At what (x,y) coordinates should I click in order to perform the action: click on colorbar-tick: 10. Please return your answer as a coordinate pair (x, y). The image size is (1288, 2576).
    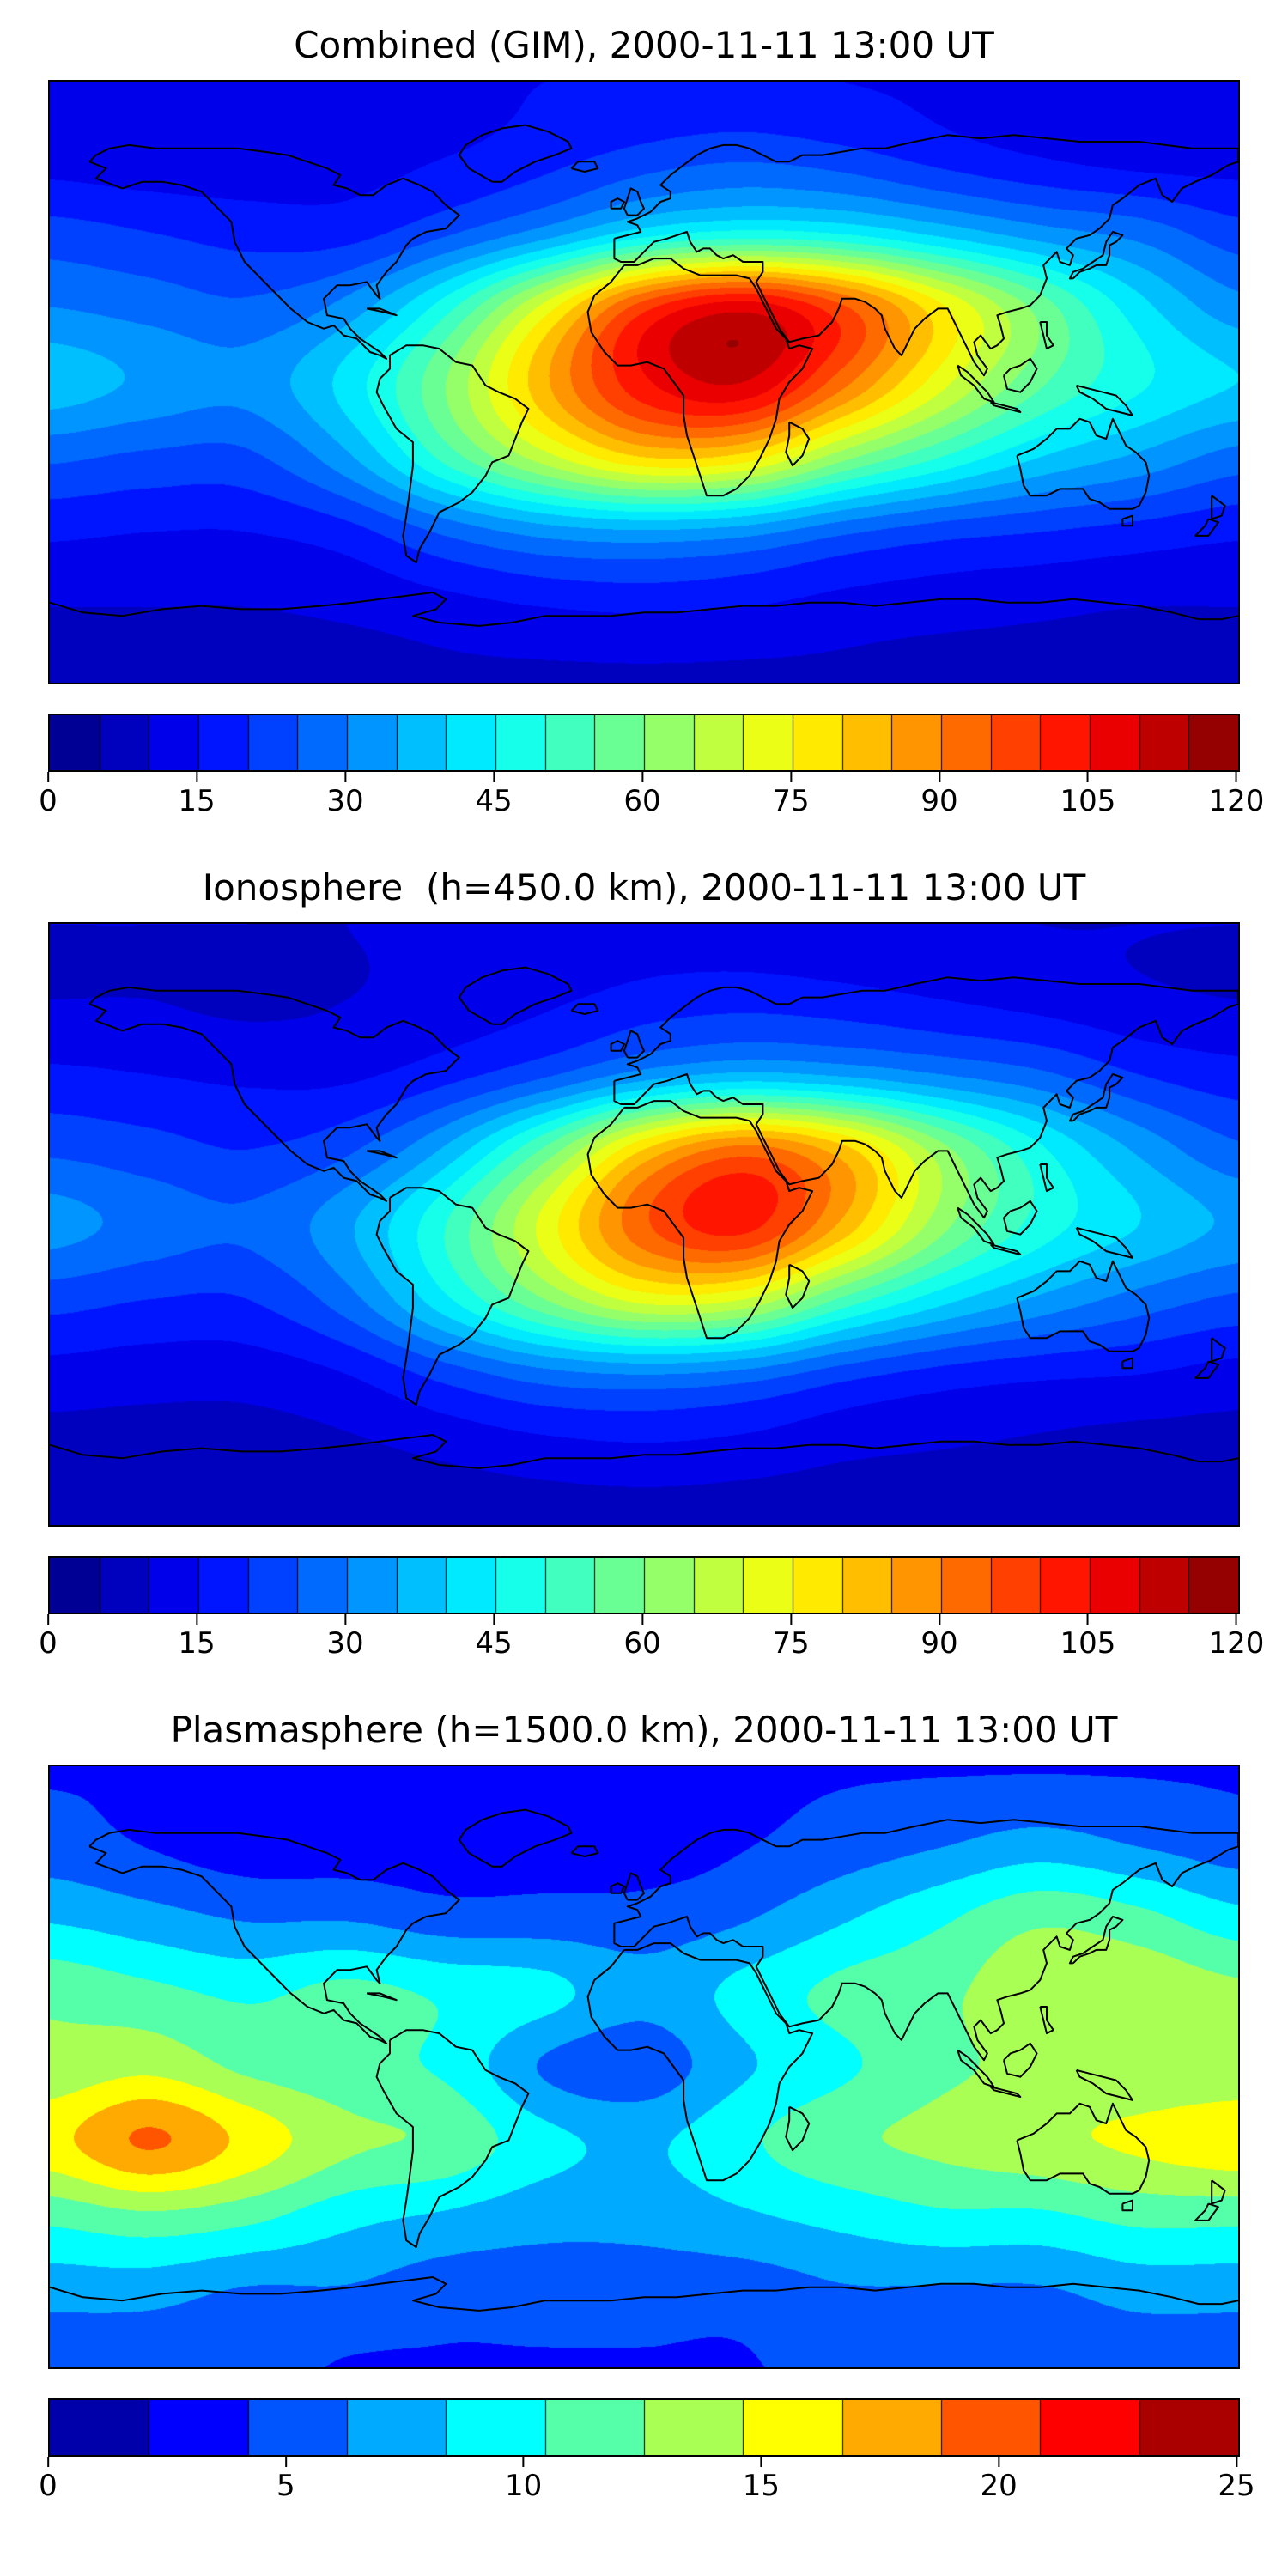
    Looking at the image, I should click on (523, 2480).